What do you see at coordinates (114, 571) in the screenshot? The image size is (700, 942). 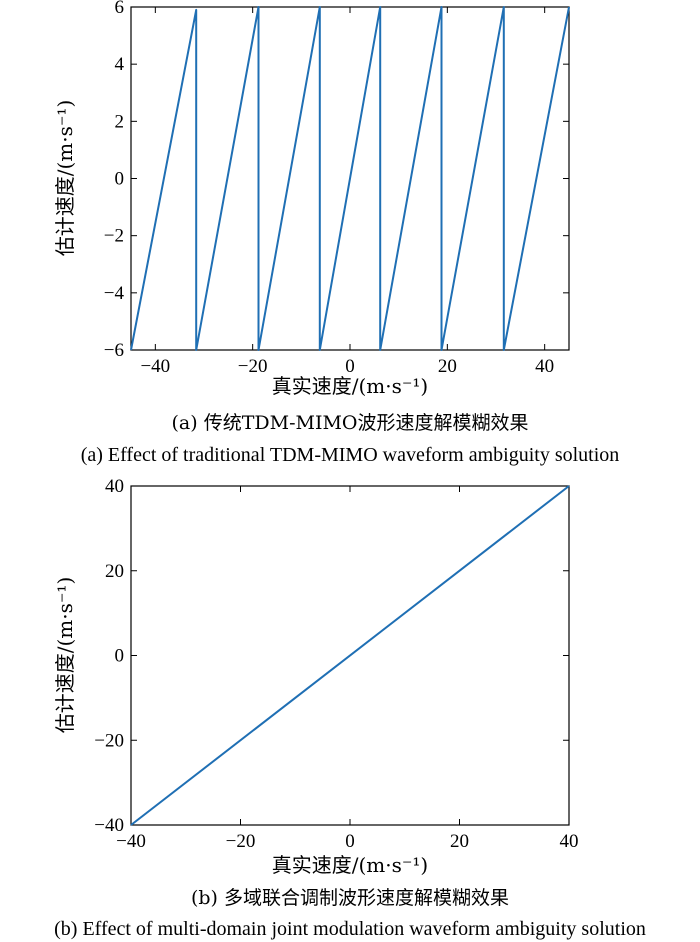 I see `y-tick-label: 20` at bounding box center [114, 571].